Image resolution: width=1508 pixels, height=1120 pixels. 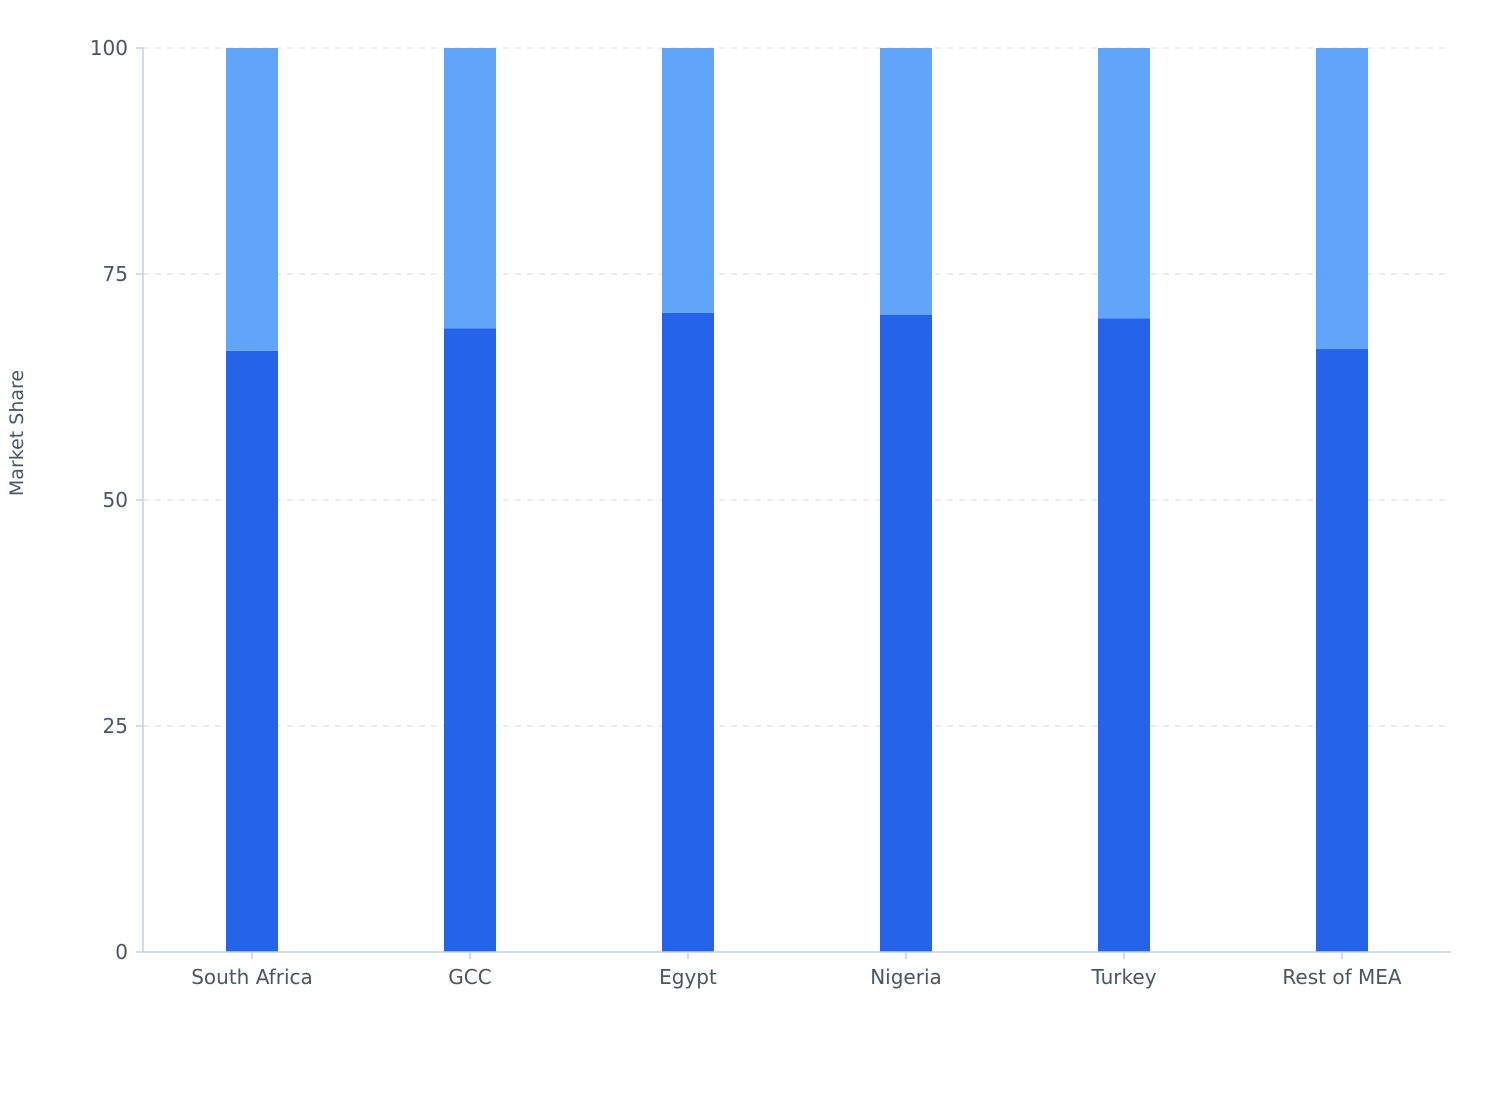 I want to click on y-axis-ticks: 0 25 50 75 100, so click(x=116, y=500).